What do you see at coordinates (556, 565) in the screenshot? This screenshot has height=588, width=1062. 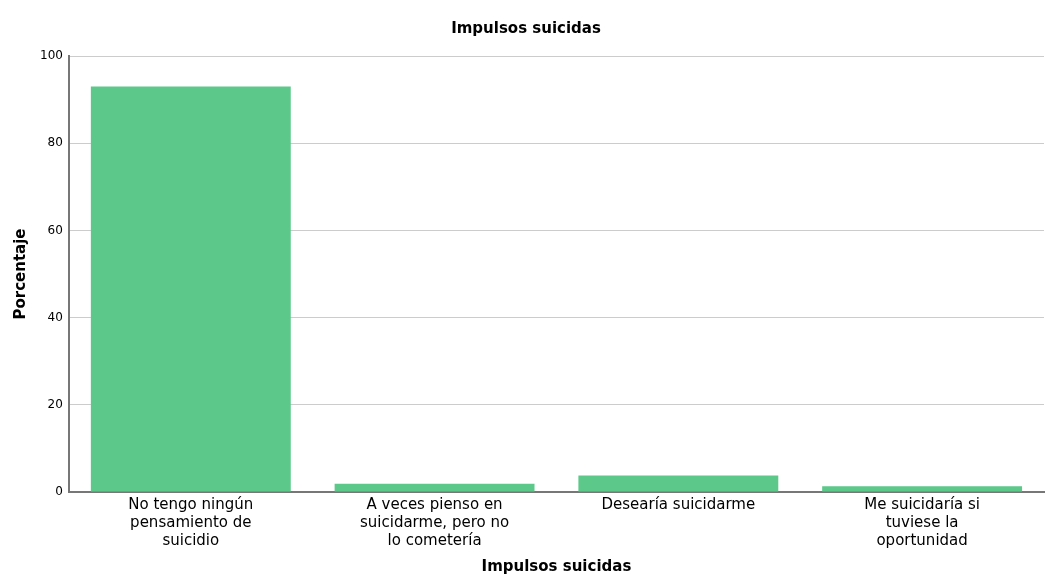 I see `x-axis-title: Impulsos suicidas` at bounding box center [556, 565].